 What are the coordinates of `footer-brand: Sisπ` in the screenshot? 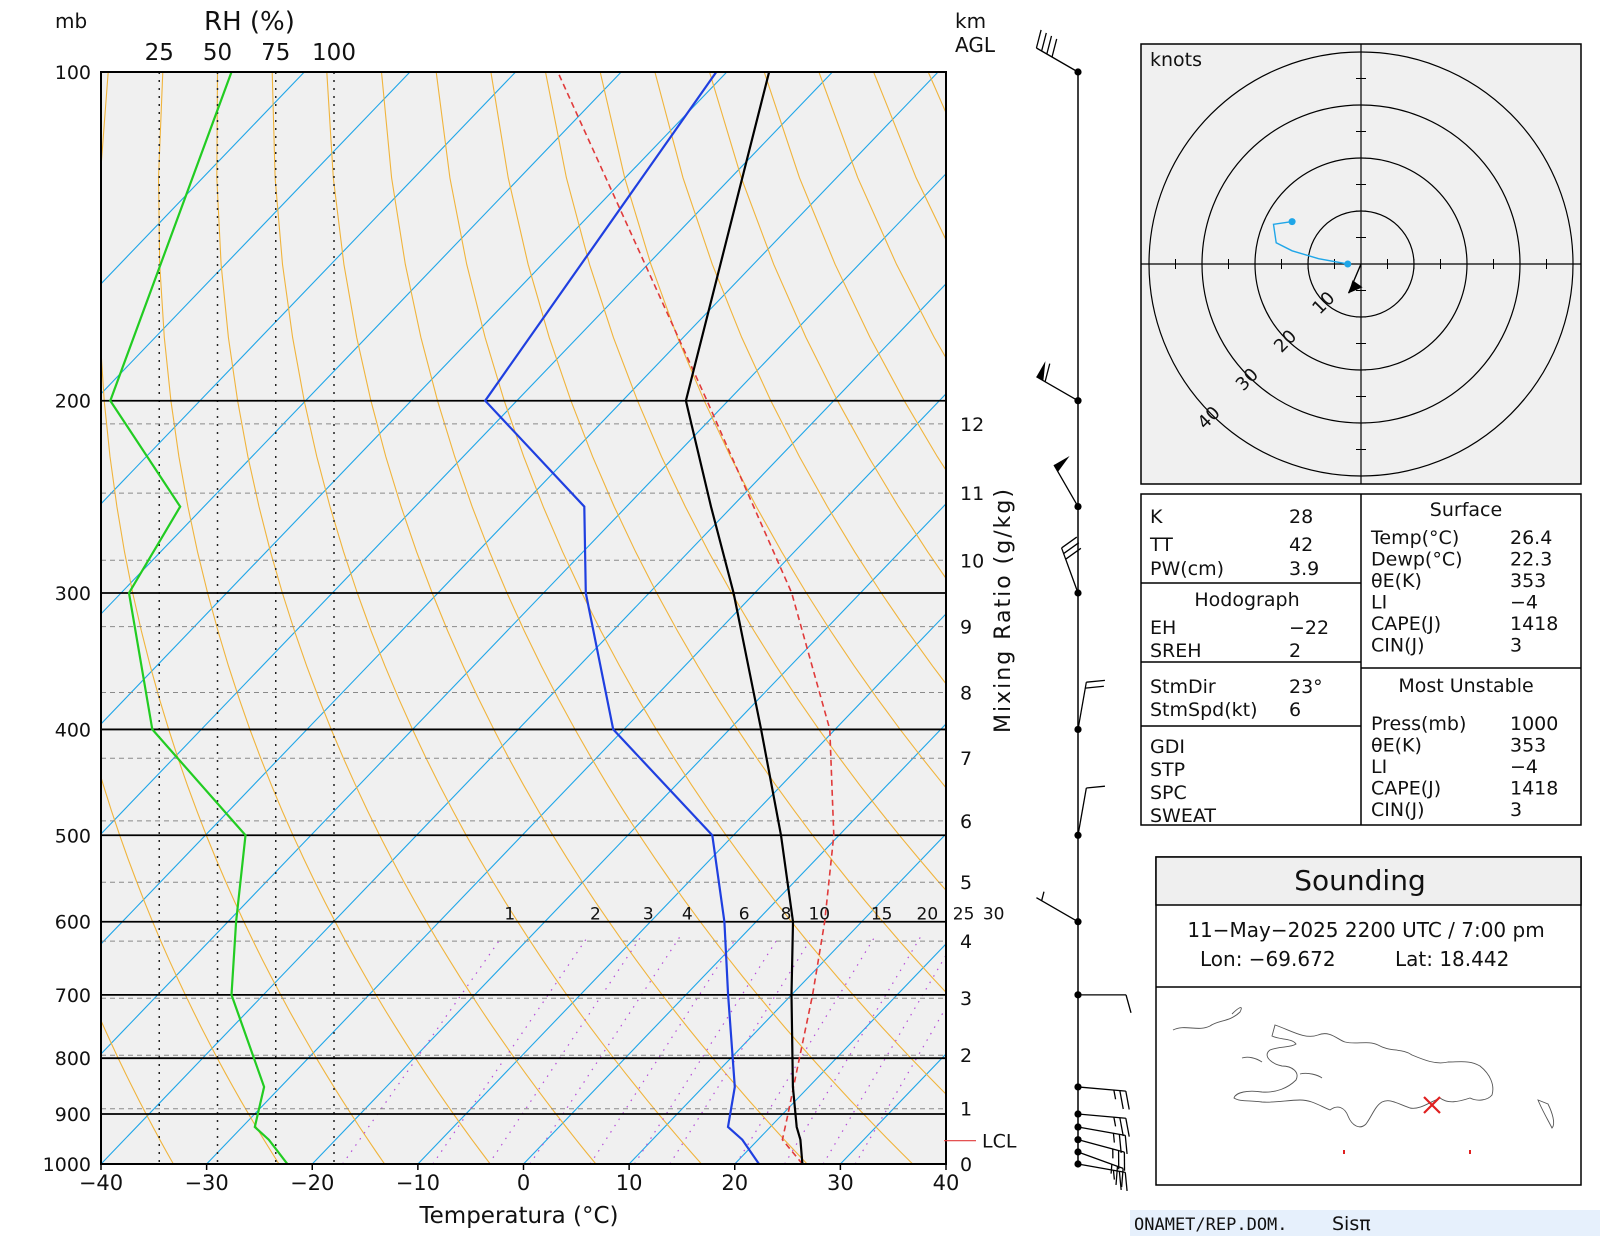 It's located at (1351, 1224).